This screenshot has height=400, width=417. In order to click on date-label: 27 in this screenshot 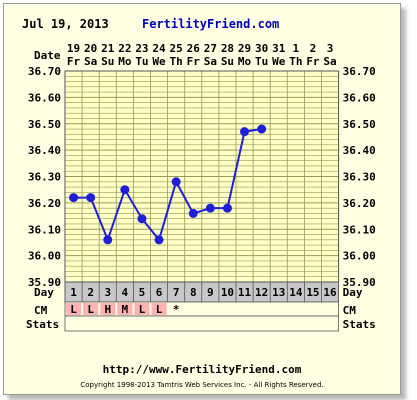, I will do `click(210, 48)`.